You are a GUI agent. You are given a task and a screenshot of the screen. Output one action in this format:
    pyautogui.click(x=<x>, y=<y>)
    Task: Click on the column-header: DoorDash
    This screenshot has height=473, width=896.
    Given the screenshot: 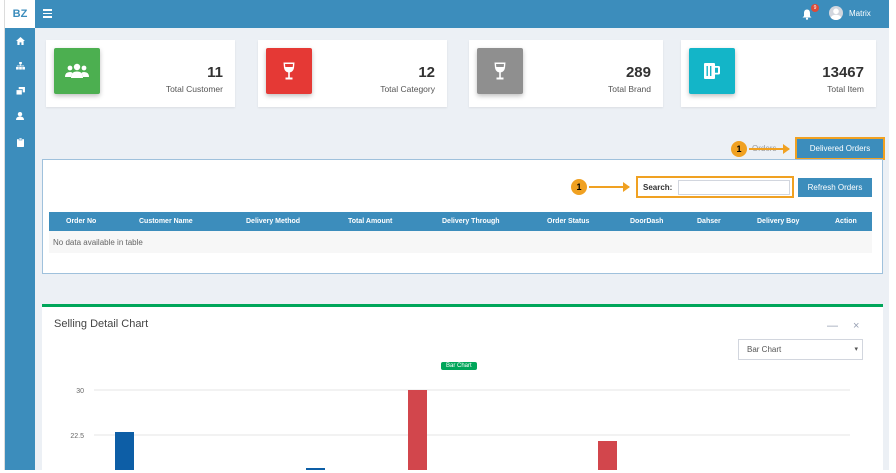 What is the action you would take?
    pyautogui.click(x=647, y=221)
    